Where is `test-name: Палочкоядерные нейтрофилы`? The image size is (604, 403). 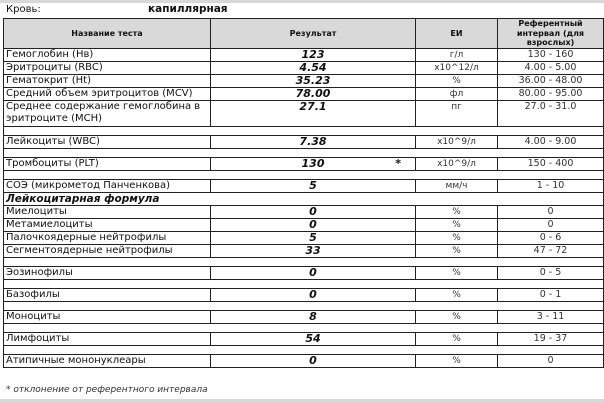
test-name: Палочкоядерные нейтрофилы is located at coordinates (107, 237).